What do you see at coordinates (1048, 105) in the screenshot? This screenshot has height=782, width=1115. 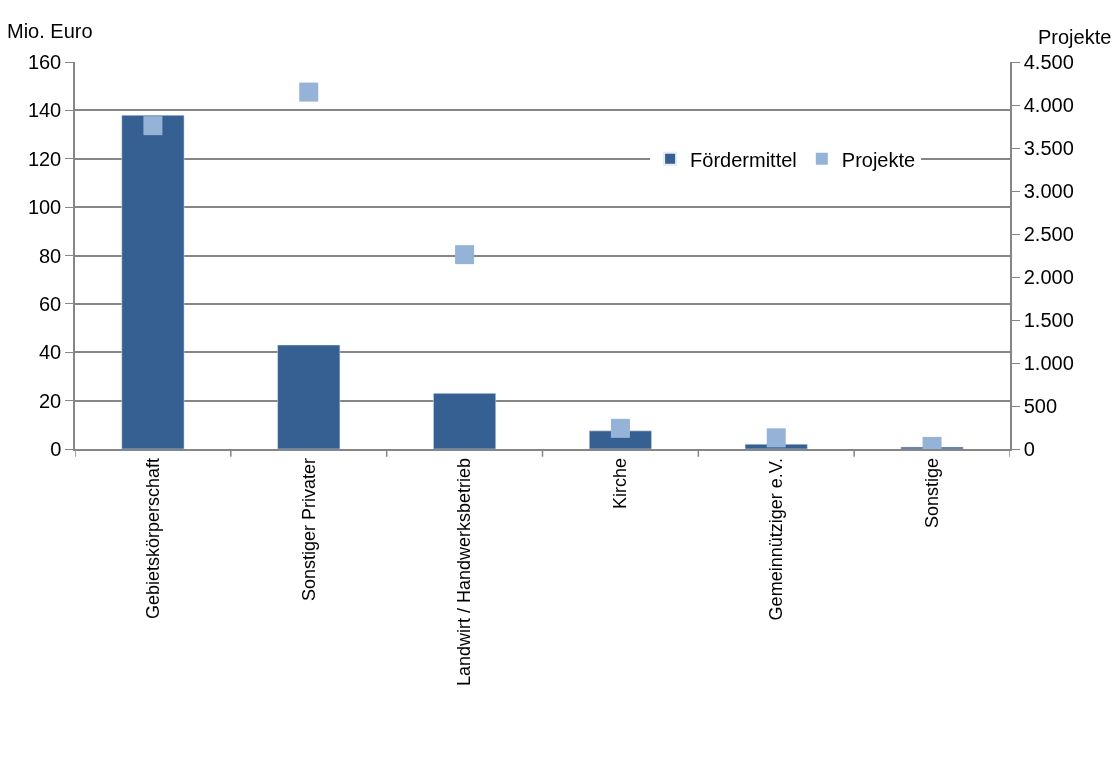 I see `y2-tick-label: 4.000` at bounding box center [1048, 105].